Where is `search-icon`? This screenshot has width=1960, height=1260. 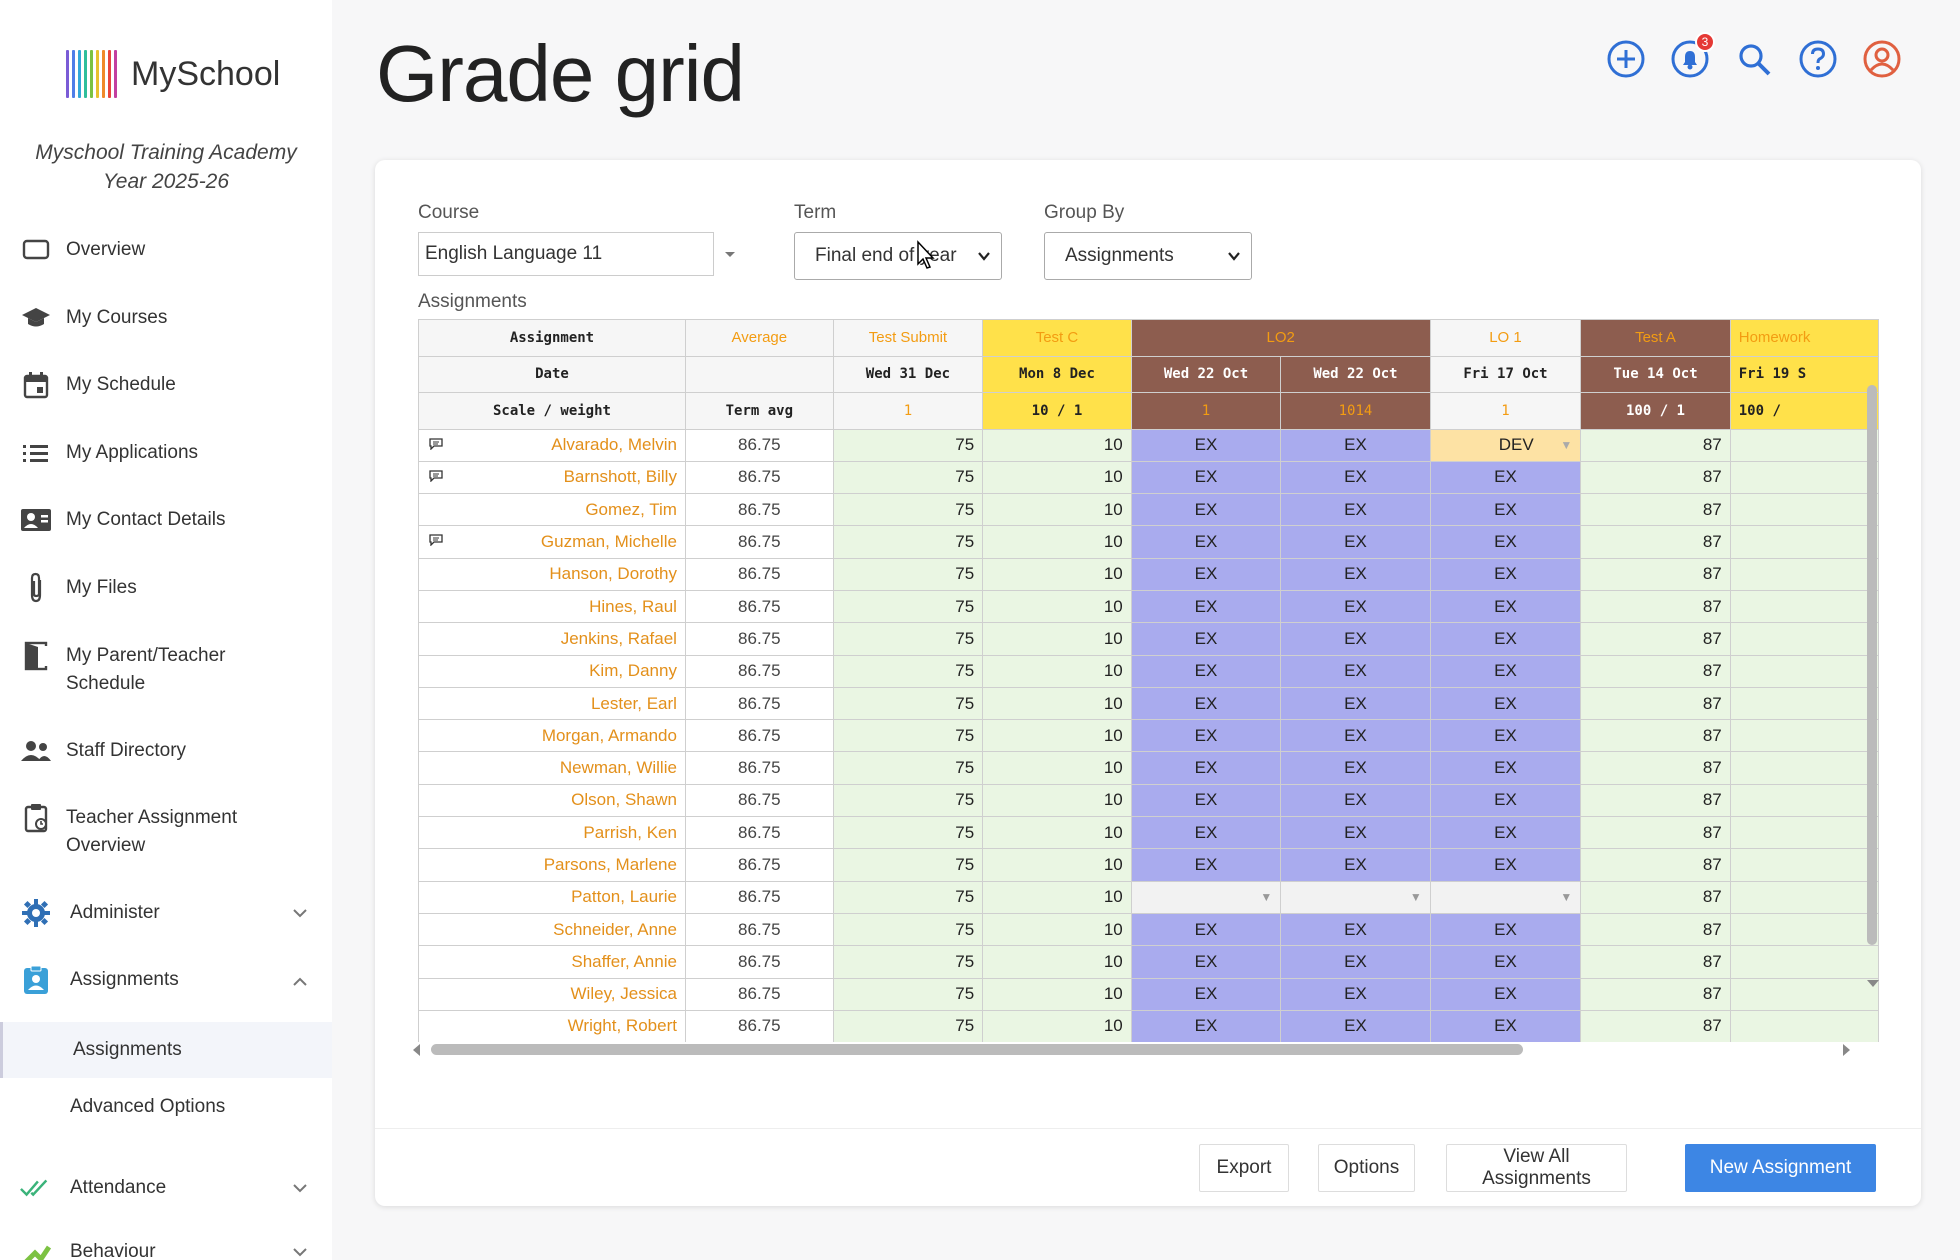 search-icon is located at coordinates (1754, 59).